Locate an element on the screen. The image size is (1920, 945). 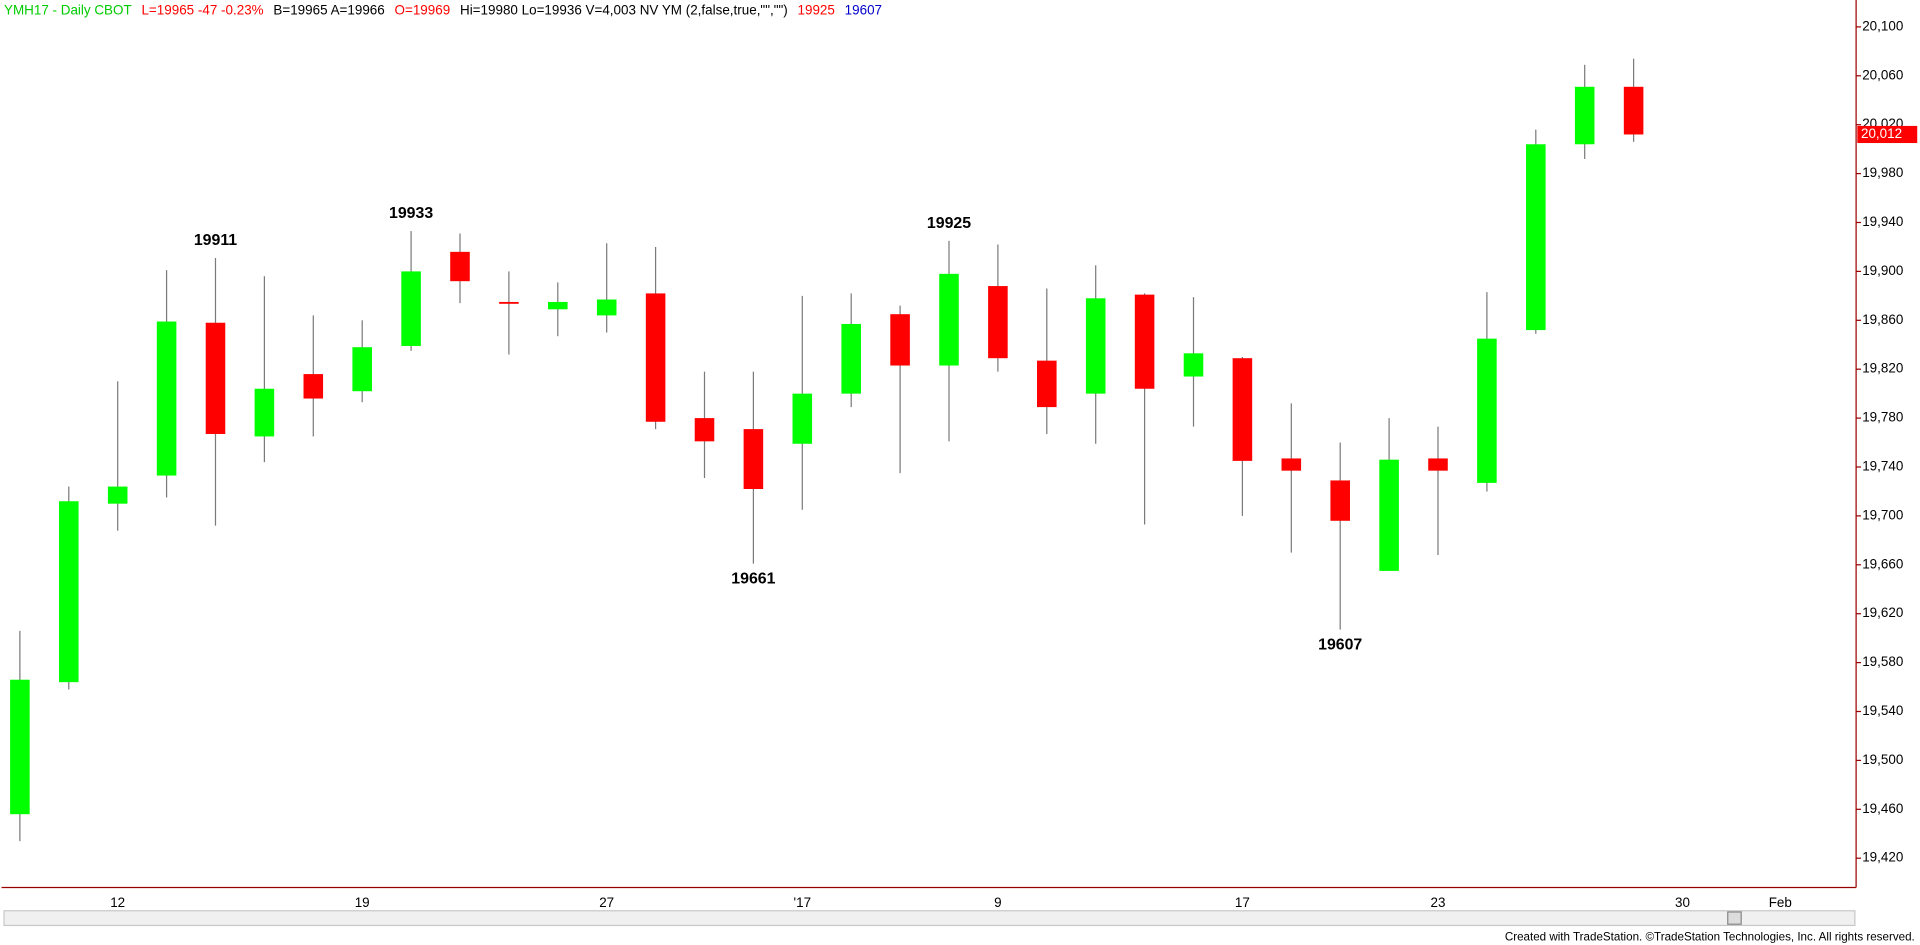
high-annotation: 19925 is located at coordinates (949, 223).